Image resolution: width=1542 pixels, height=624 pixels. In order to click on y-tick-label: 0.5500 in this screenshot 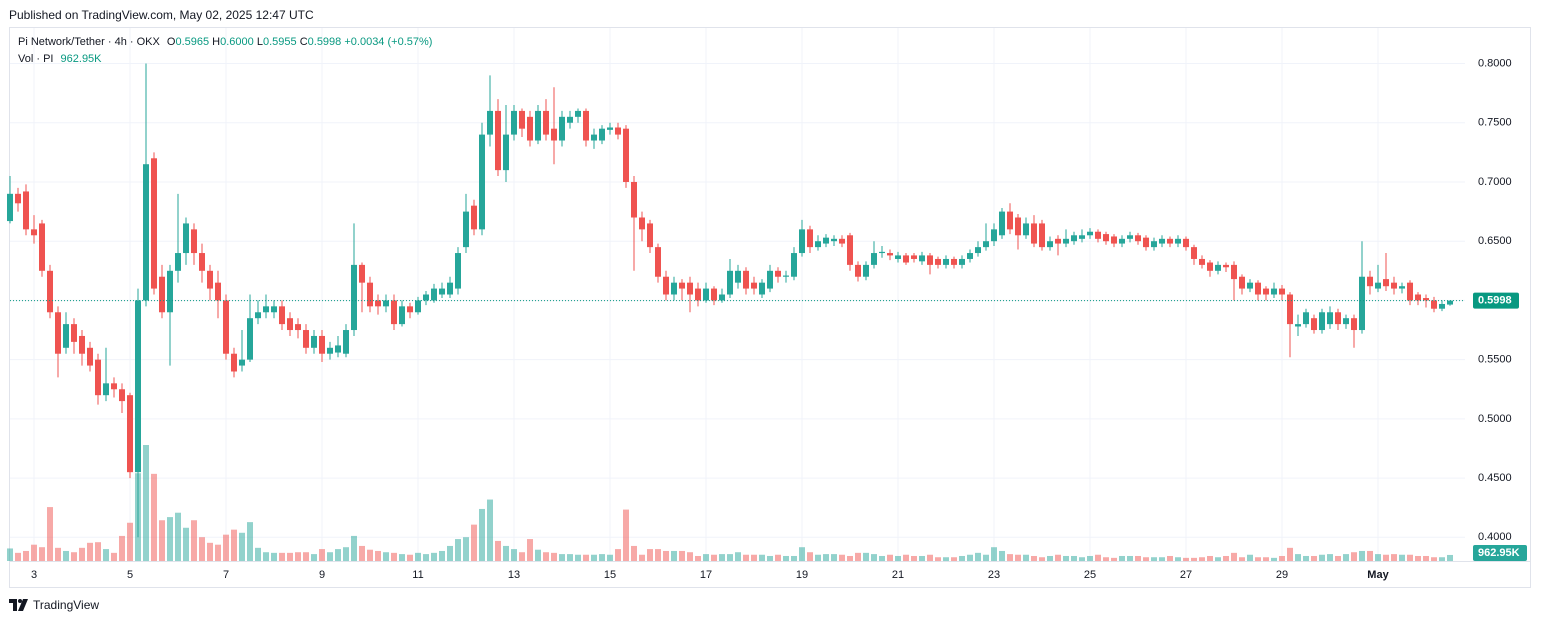, I will do `click(1495, 360)`.